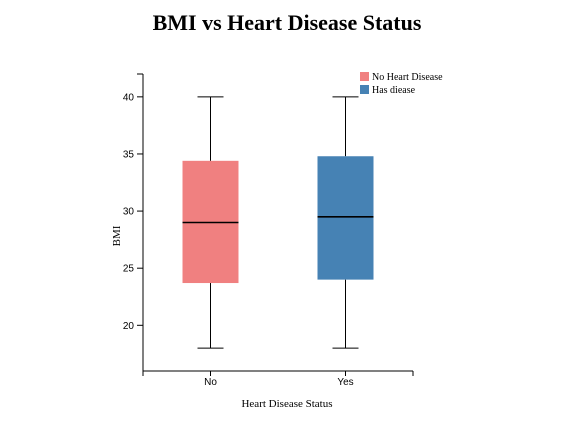 The height and width of the screenshot is (446, 581). Describe the element at coordinates (129, 154) in the screenshot. I see `y-tick-label-35: 35` at that location.